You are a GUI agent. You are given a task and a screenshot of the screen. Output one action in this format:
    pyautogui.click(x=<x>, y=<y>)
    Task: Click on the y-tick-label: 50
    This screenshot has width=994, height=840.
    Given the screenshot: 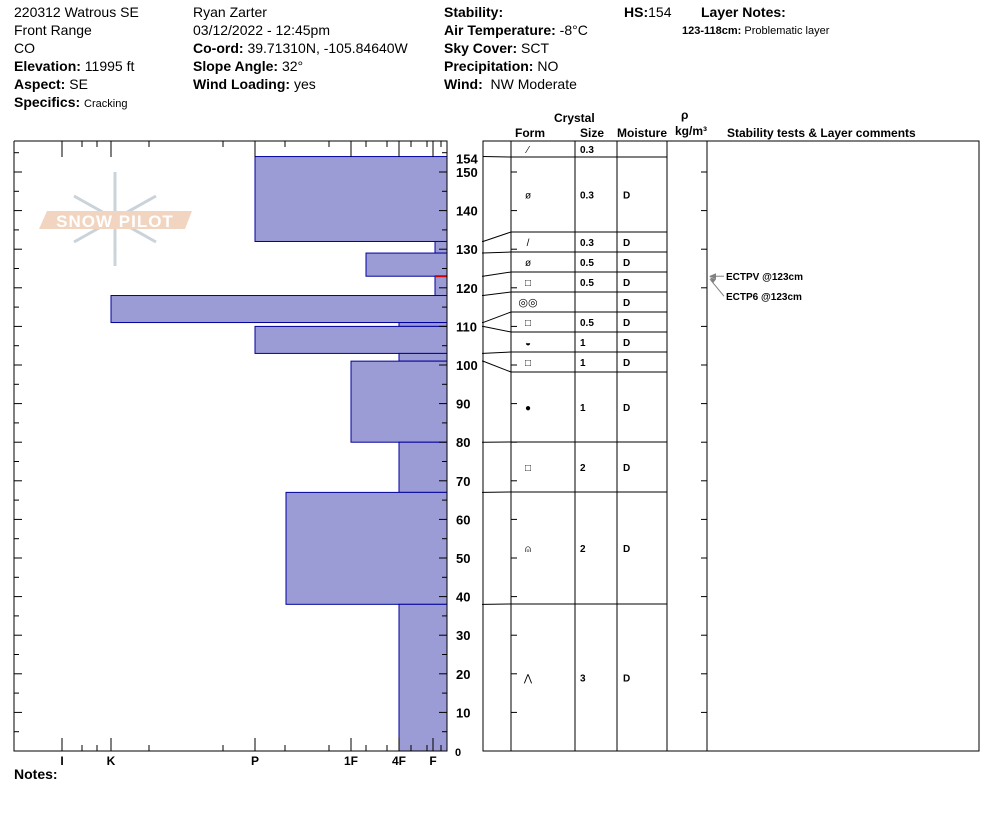 What is the action you would take?
    pyautogui.click(x=463, y=558)
    